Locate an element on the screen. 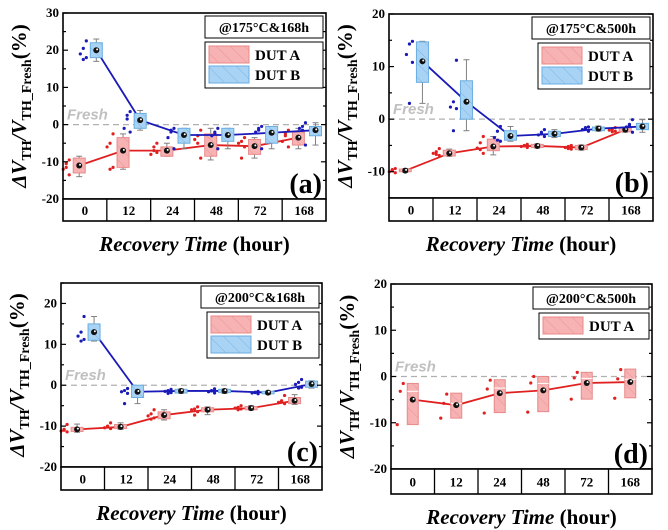  legend-swatch-dut-b is located at coordinates (562, 75).